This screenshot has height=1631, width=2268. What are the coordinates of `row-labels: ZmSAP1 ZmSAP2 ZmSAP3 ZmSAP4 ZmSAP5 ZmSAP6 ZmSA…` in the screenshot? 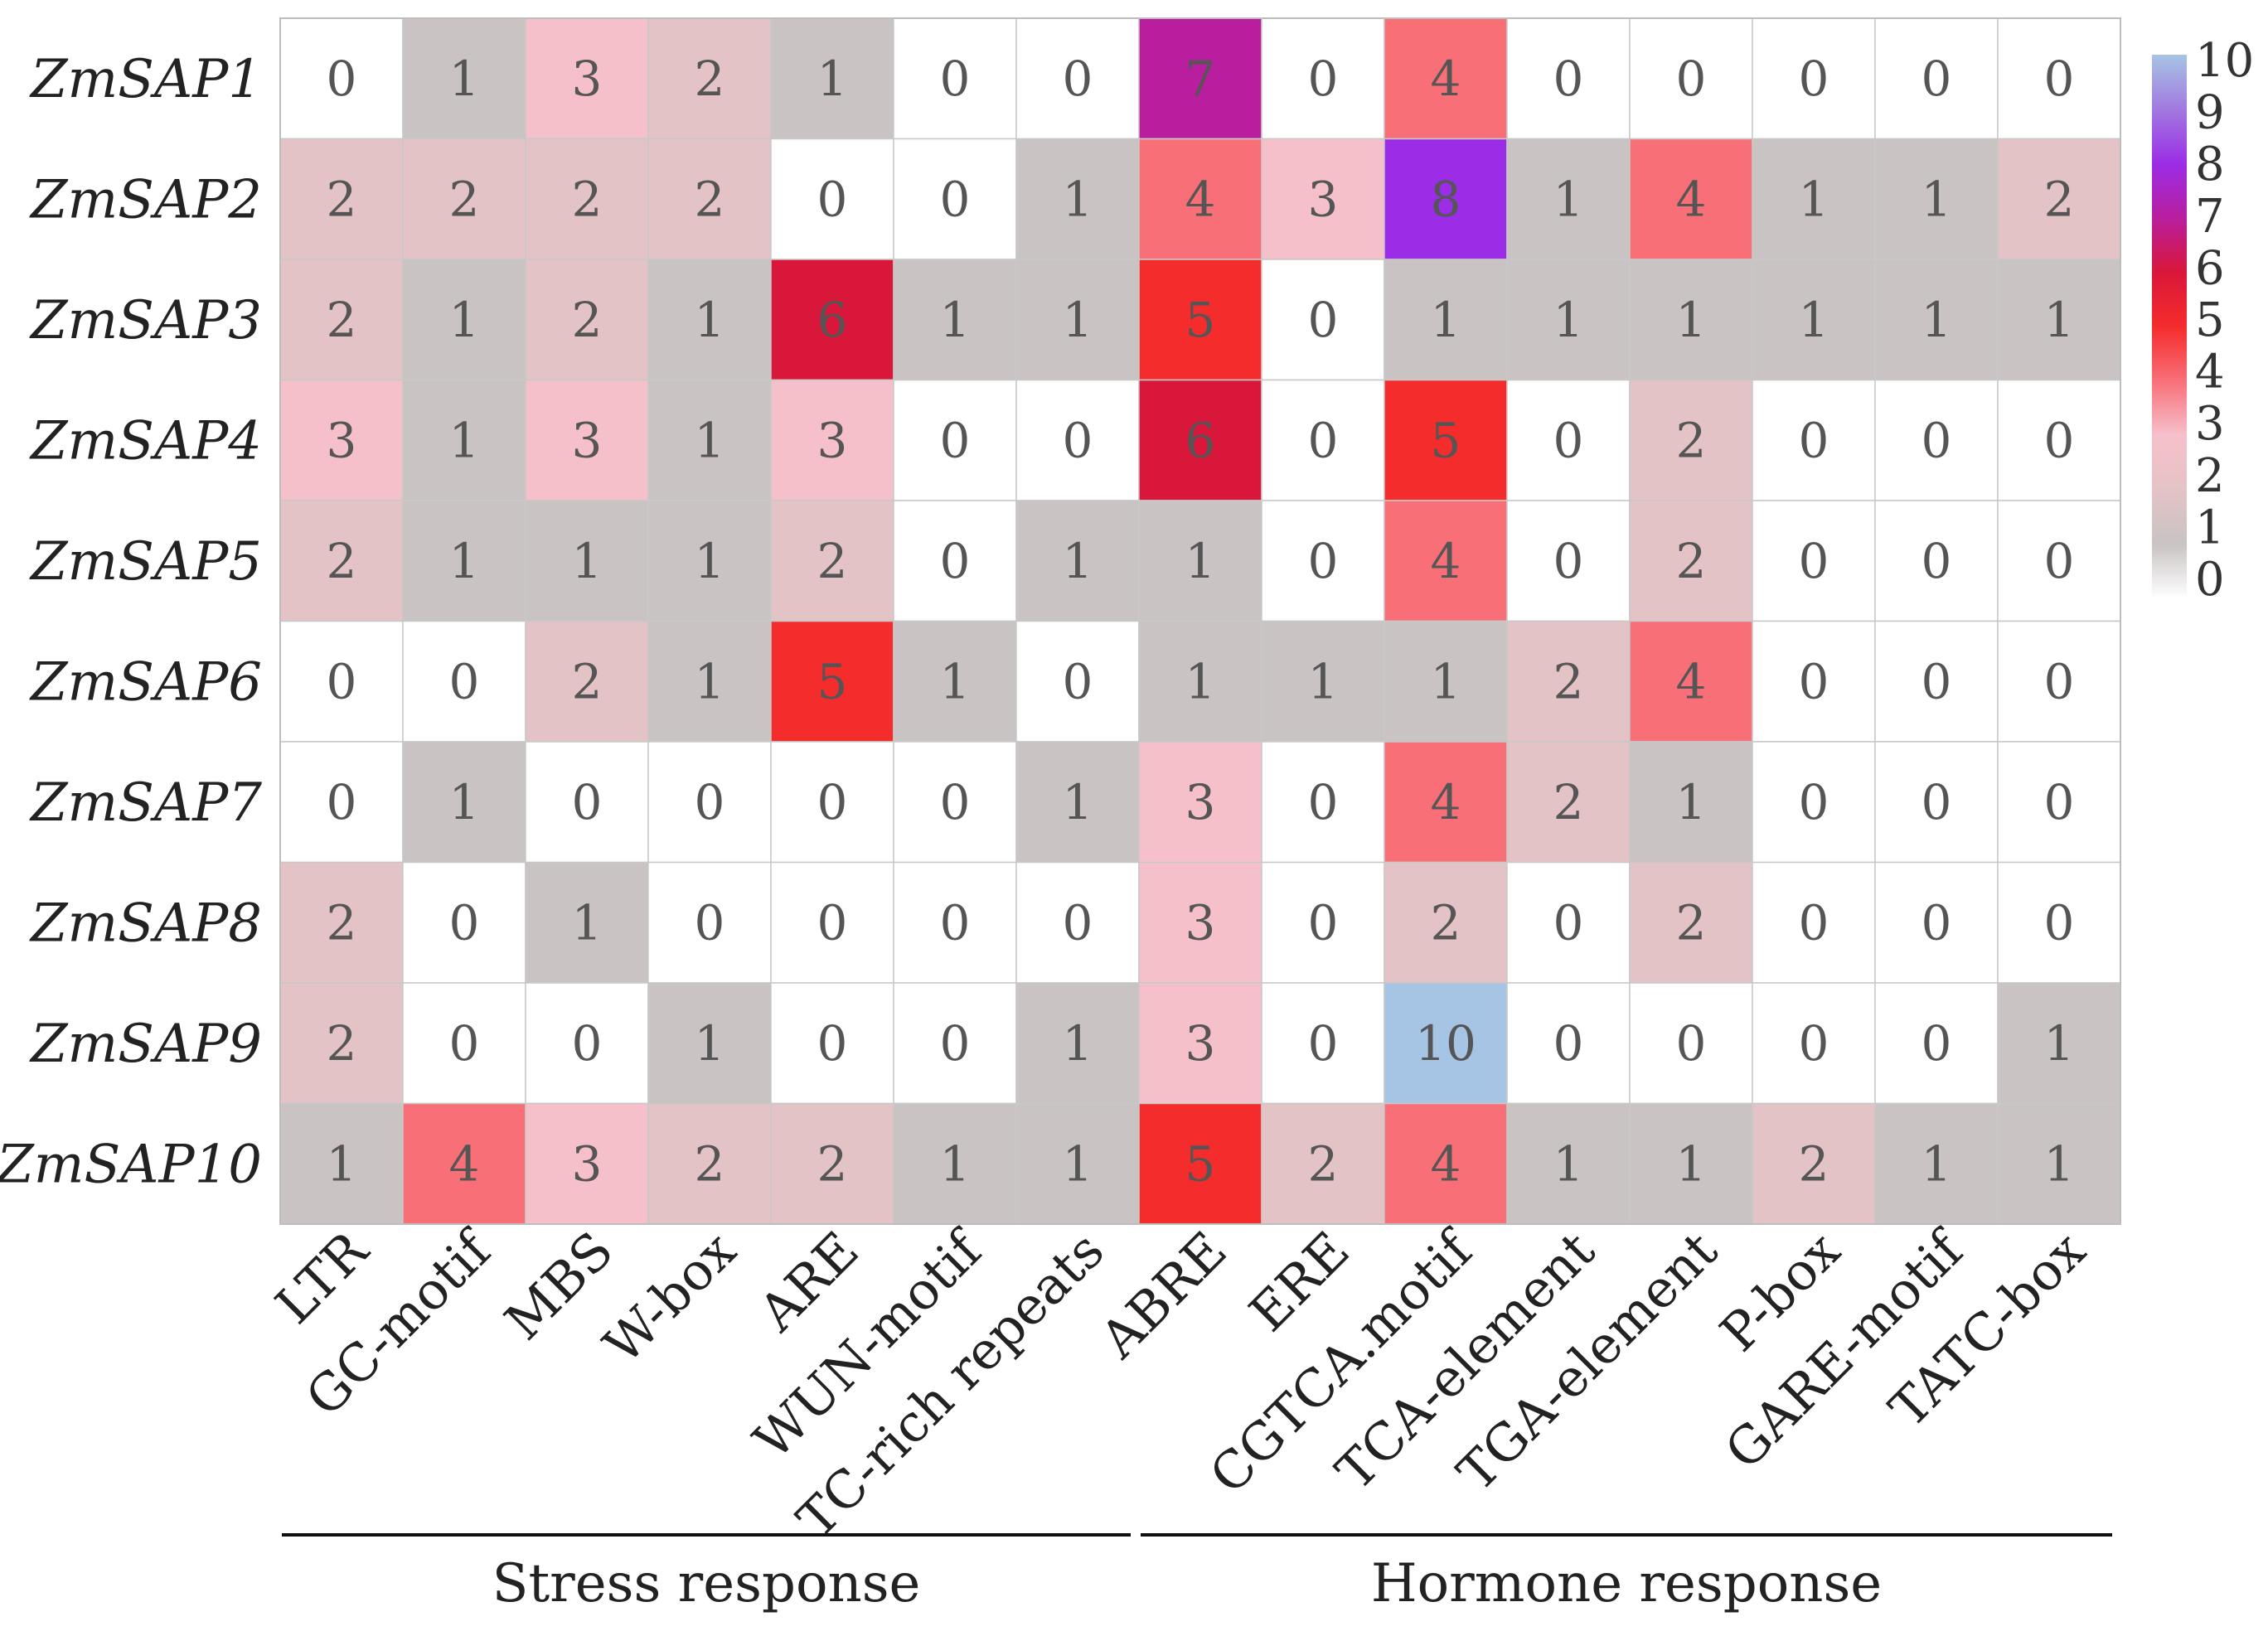 It's located at (131, 622).